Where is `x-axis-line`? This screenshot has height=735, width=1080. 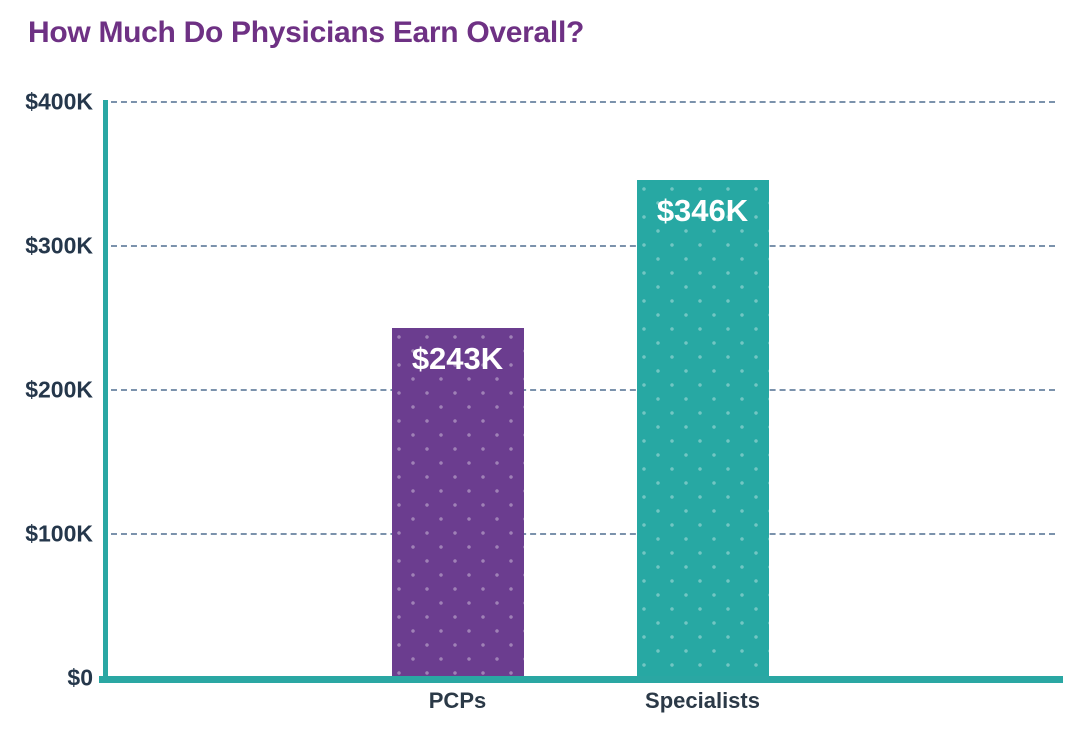 x-axis-line is located at coordinates (581, 679).